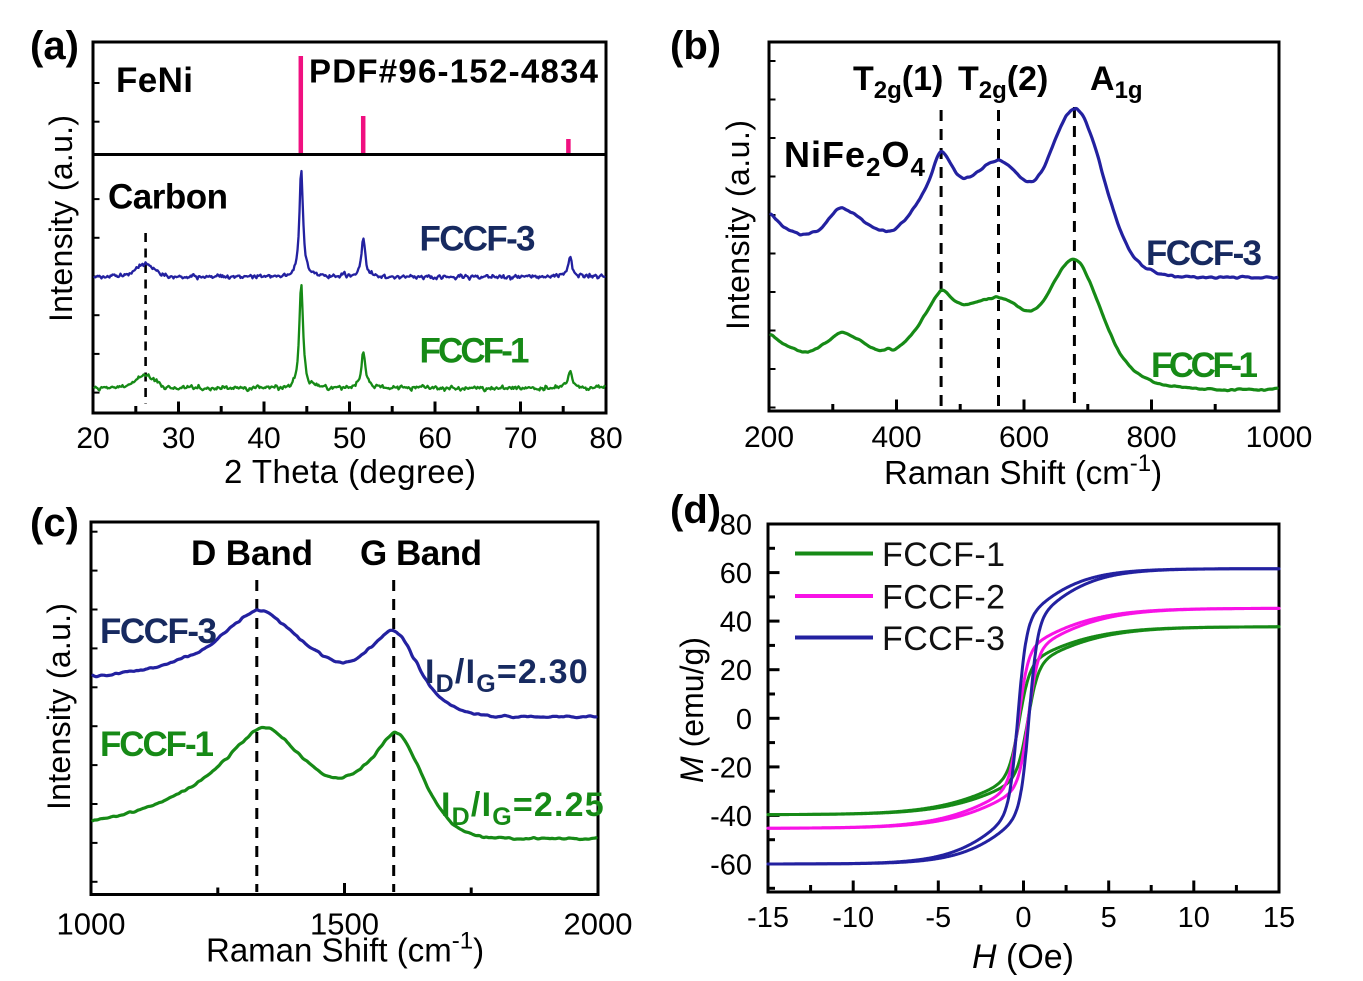 The image size is (1363, 981). What do you see at coordinates (943, 598) in the screenshot?
I see `svg-text: FCCF-2` at bounding box center [943, 598].